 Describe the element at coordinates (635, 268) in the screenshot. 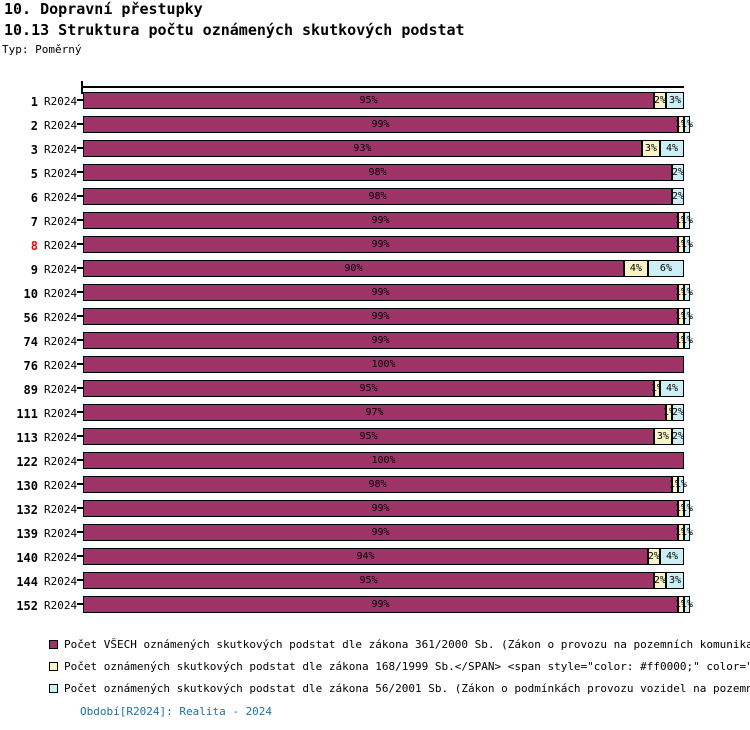

I see `segment-168-1999: 4%` at that location.